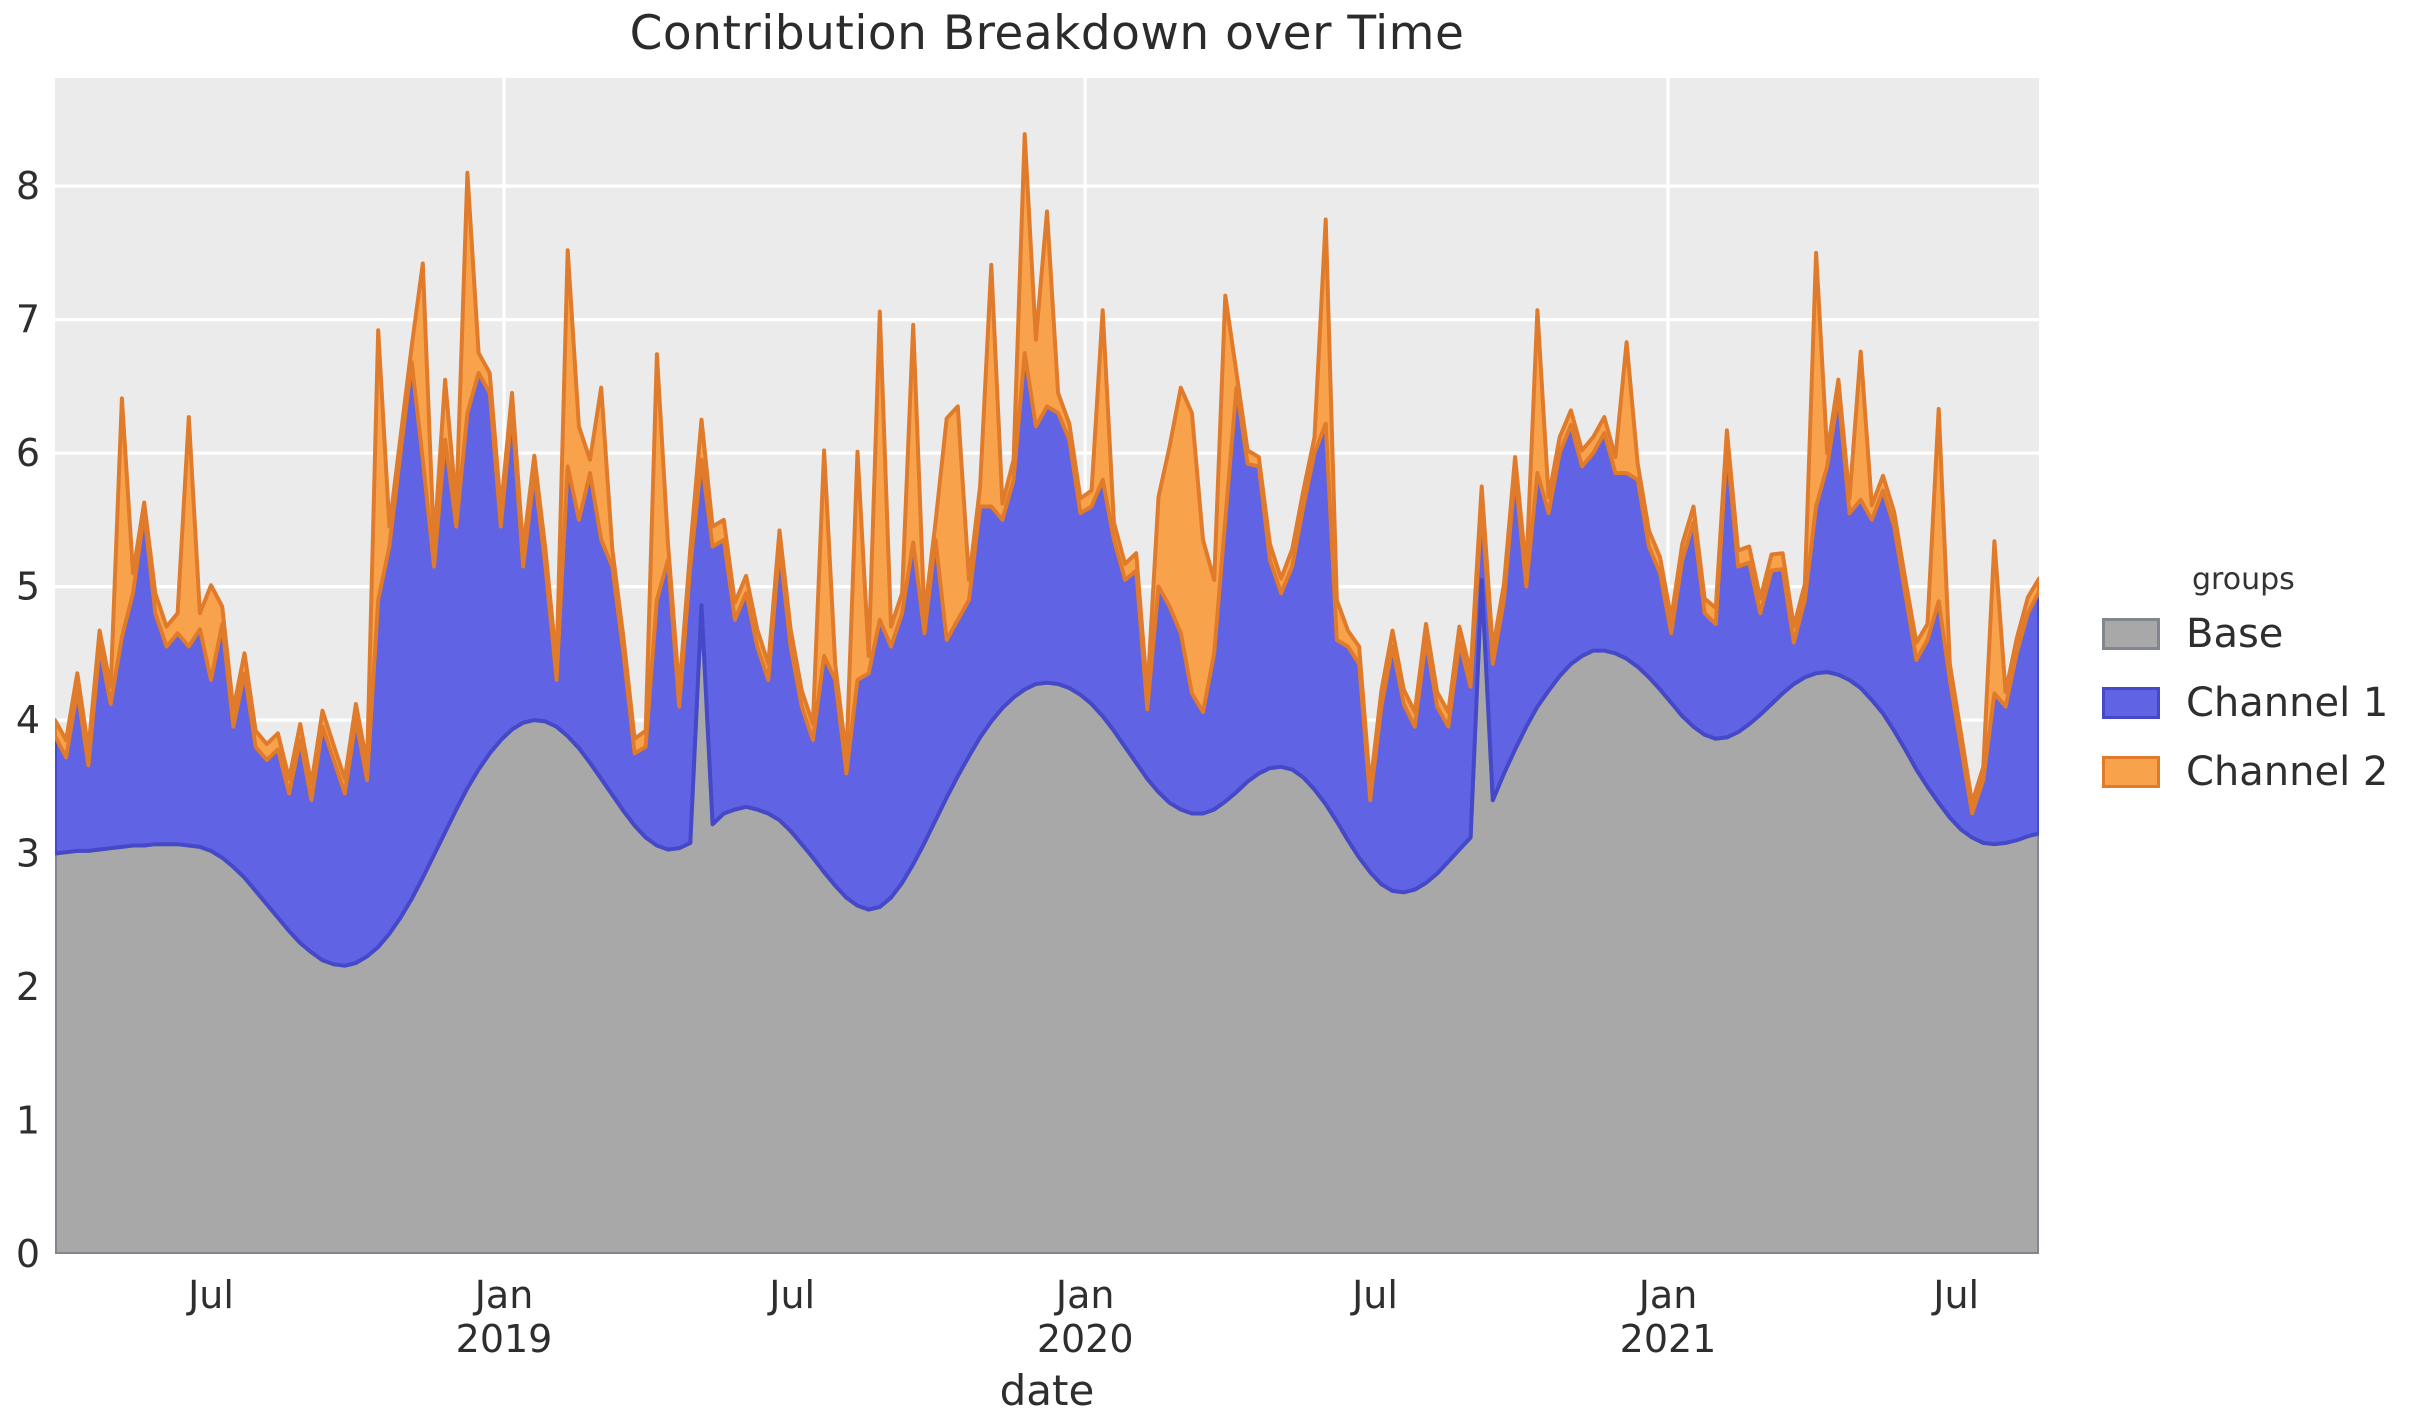 The image size is (2423, 1423). What do you see at coordinates (1047, 33) in the screenshot?
I see `chart-title: Contribution Breakdown over Time` at bounding box center [1047, 33].